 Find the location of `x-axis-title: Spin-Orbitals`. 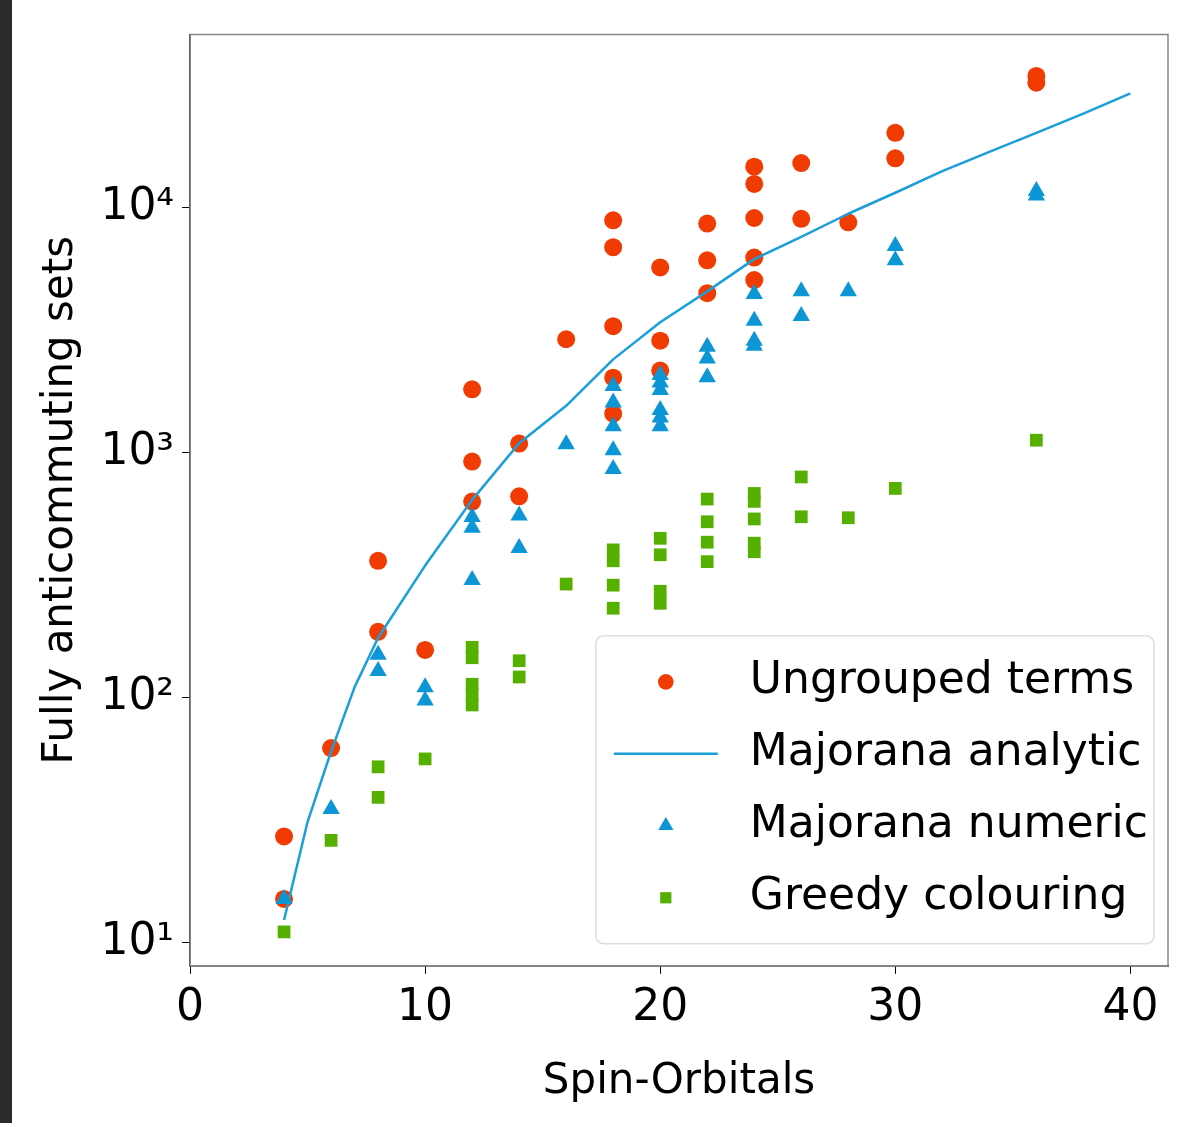

x-axis-title: Spin-Orbitals is located at coordinates (679, 1078).